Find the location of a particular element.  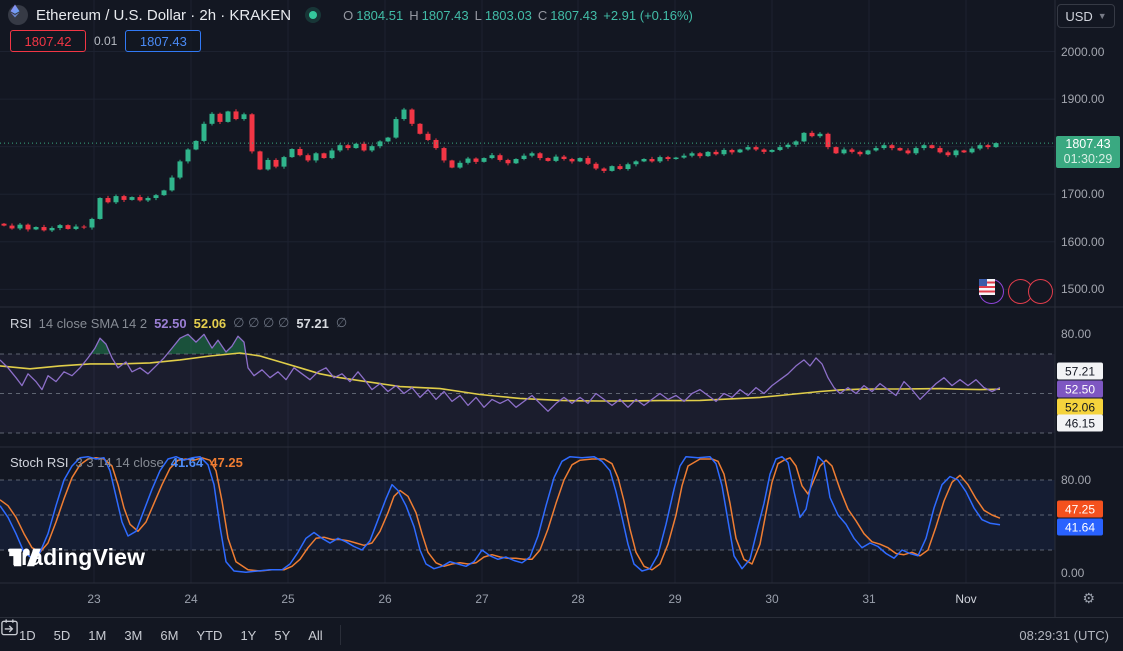

time-tick-label: 24 is located at coordinates (191, 599).